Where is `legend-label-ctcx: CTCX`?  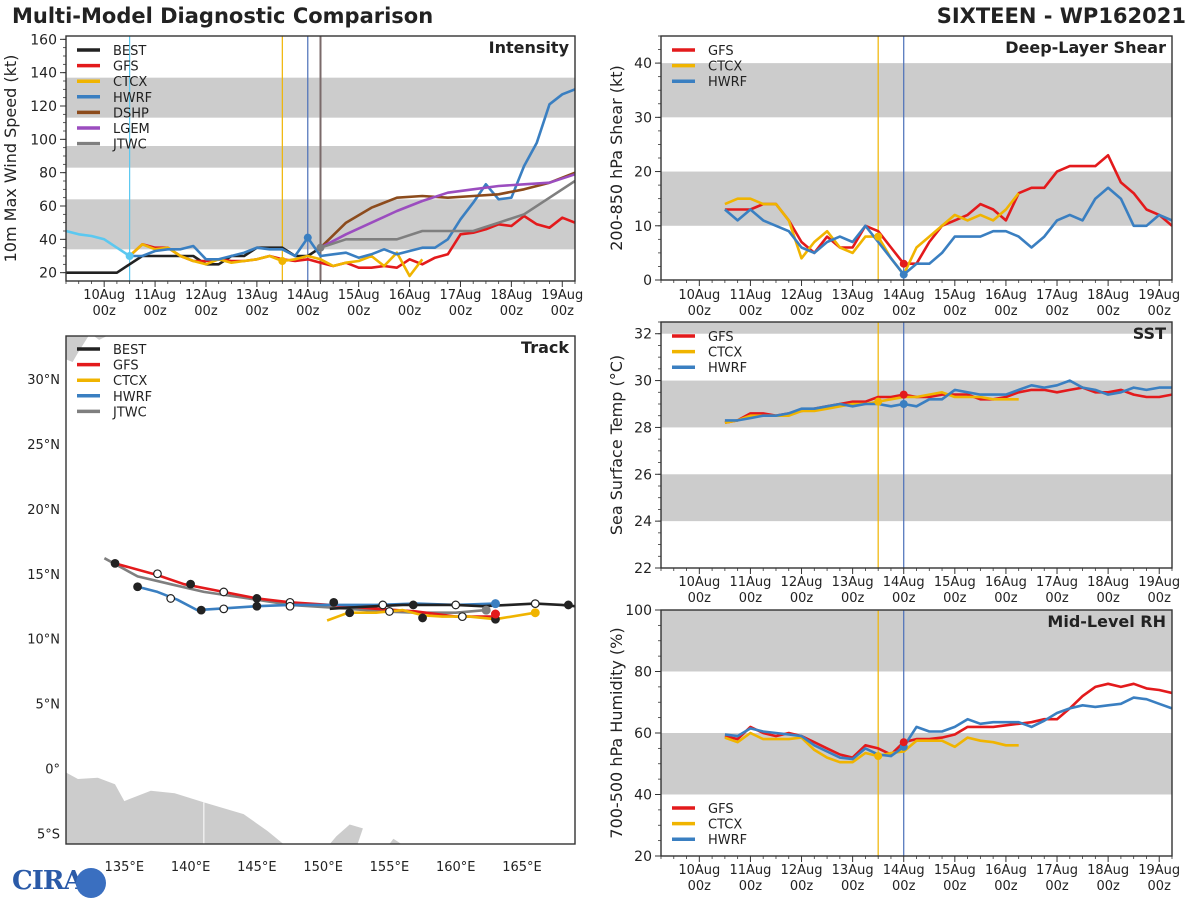
legend-label-ctcx: CTCX is located at coordinates (725, 825).